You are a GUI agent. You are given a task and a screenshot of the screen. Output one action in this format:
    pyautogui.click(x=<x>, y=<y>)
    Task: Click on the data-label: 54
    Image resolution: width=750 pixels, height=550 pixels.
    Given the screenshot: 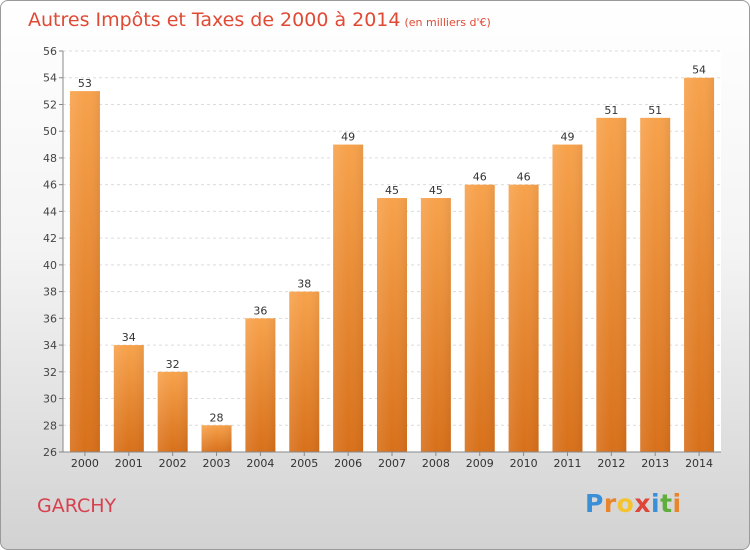 What is the action you would take?
    pyautogui.click(x=699, y=70)
    